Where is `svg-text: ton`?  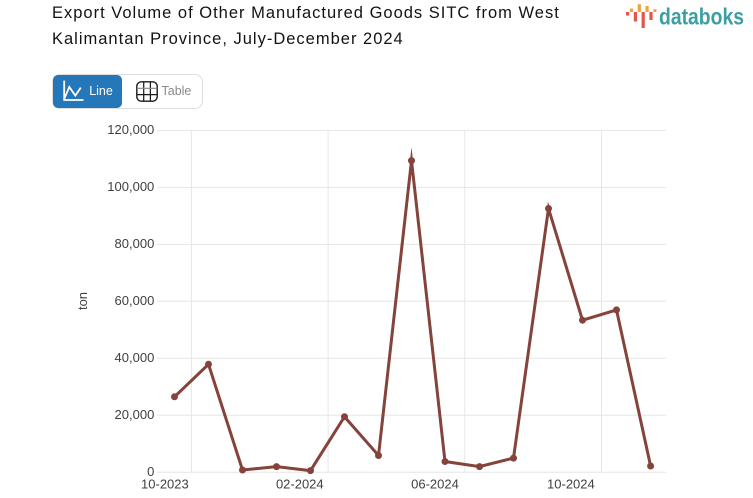
svg-text: ton is located at coordinates (82, 301).